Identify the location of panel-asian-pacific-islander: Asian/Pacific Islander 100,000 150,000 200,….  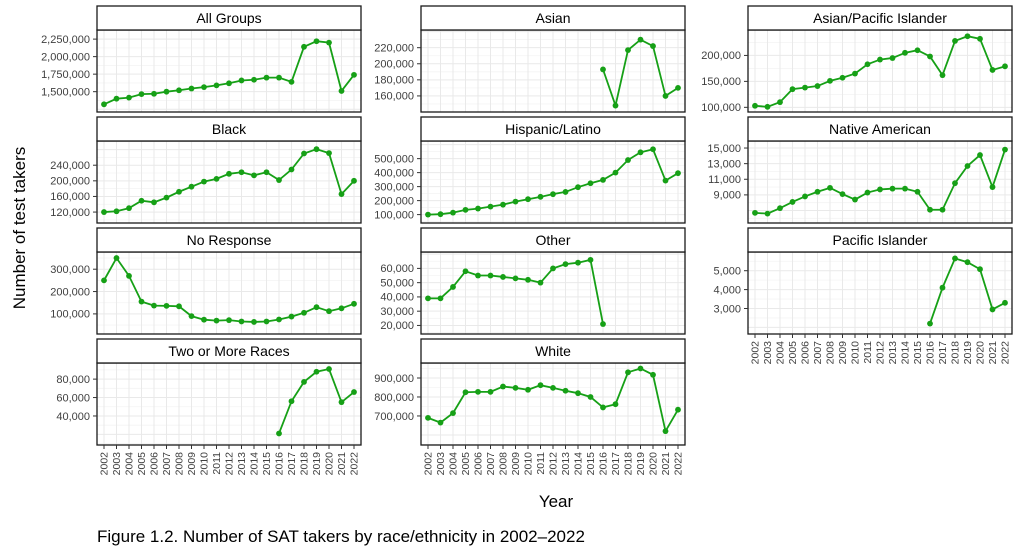
(857, 59).